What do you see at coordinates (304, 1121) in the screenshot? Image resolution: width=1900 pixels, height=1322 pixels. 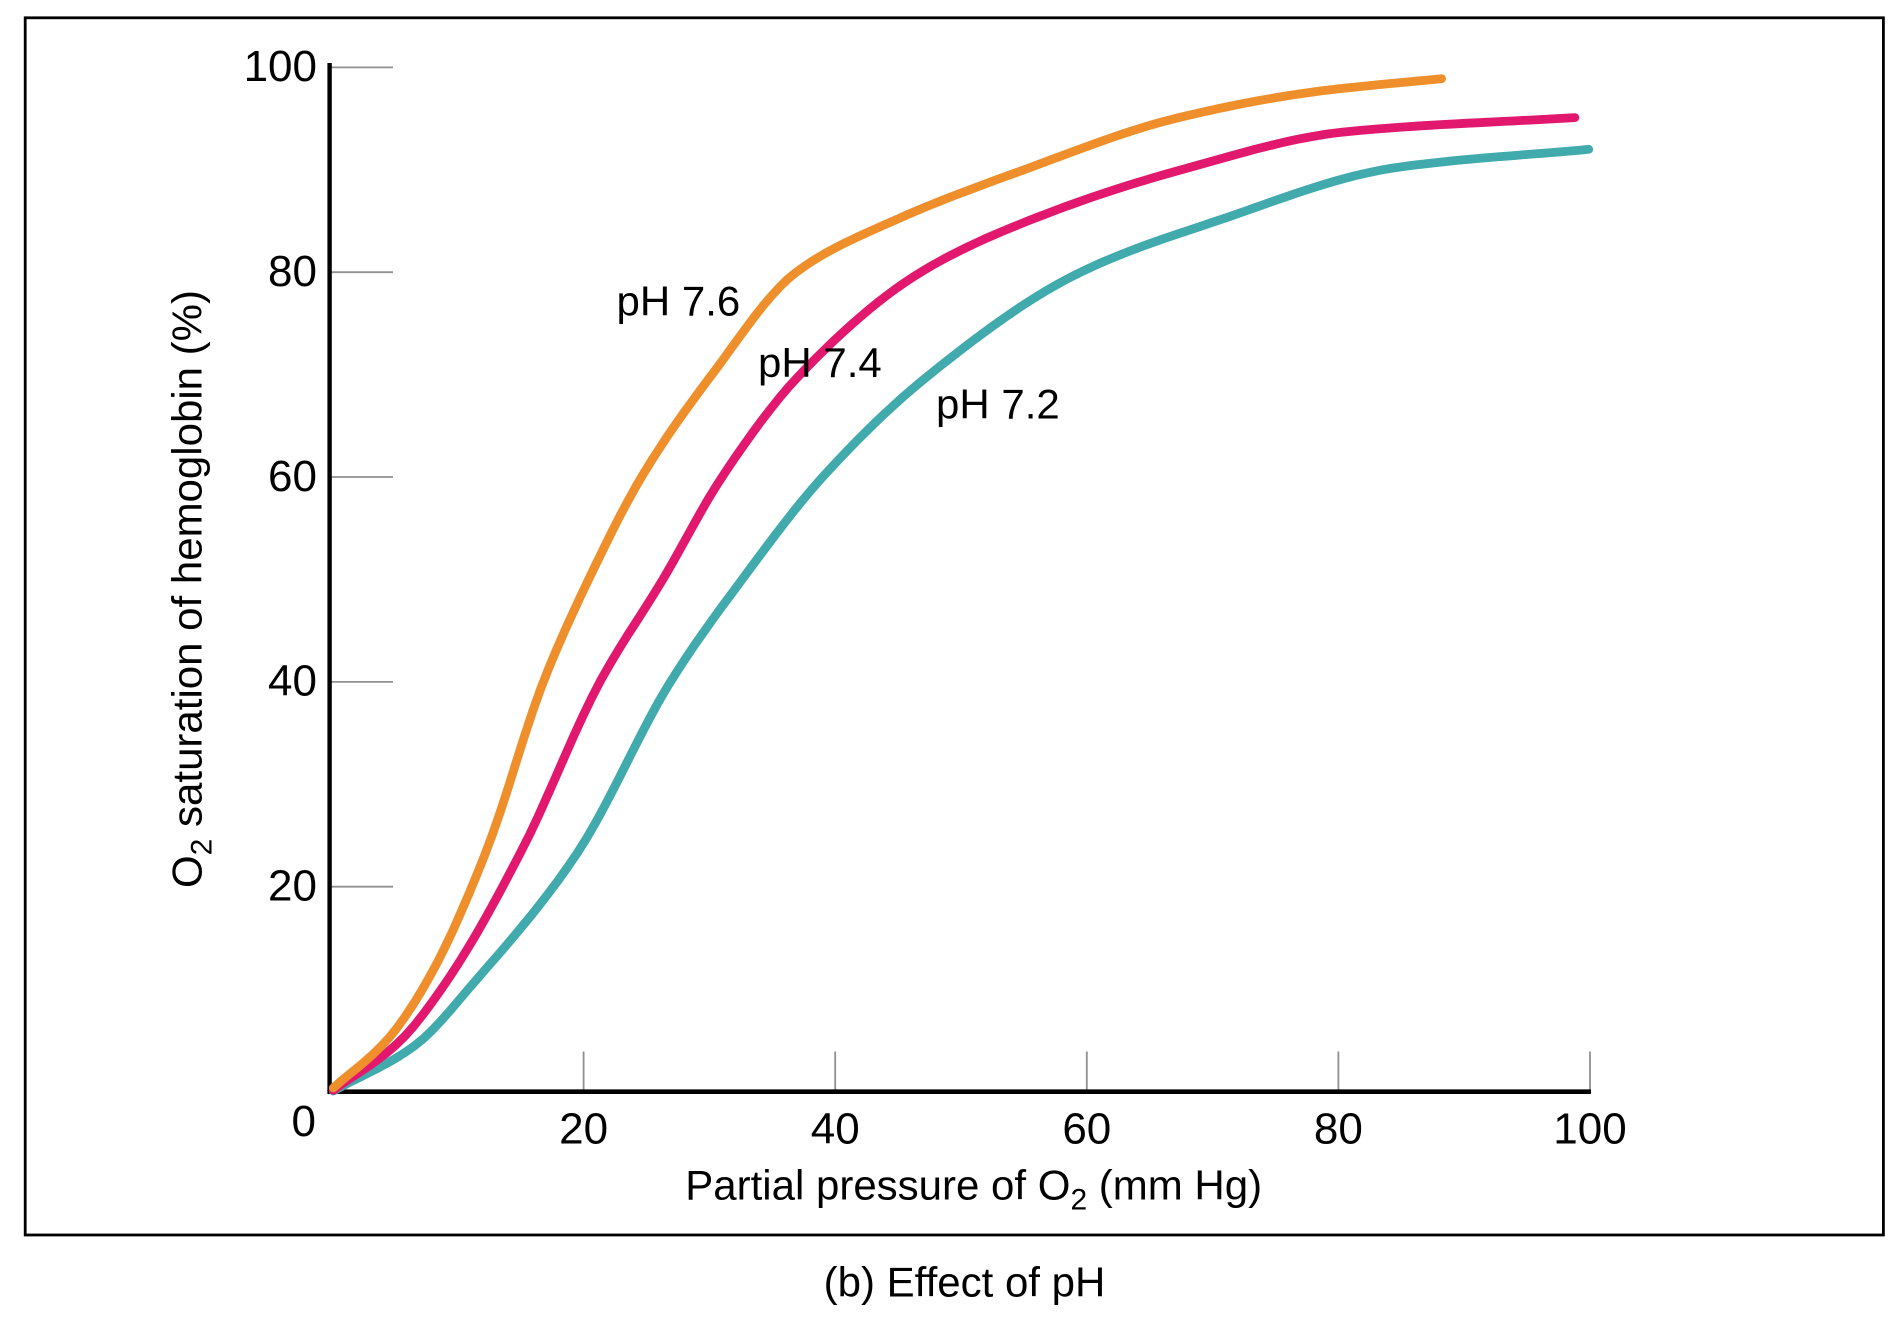 I see `svg-text: 0` at bounding box center [304, 1121].